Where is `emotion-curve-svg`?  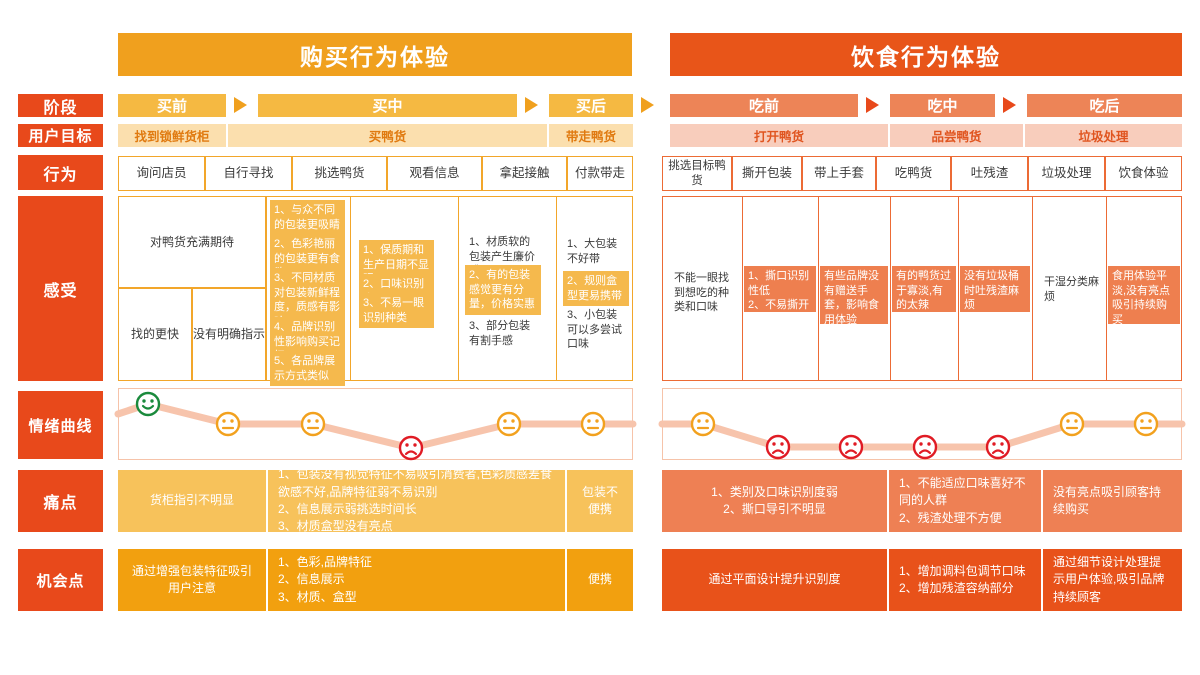
emotion-curve-svg is located at coordinates (650, 426).